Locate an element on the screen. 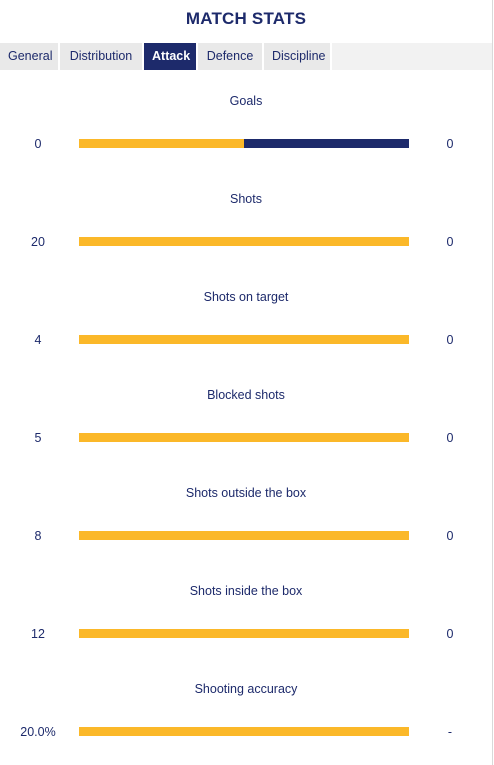  home-value: 8 is located at coordinates (38, 536).